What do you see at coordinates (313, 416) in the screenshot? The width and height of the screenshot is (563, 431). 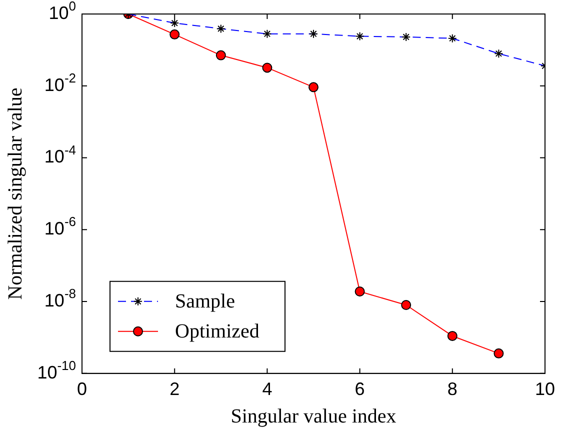 I see `x-axis-title: Singular value index` at bounding box center [313, 416].